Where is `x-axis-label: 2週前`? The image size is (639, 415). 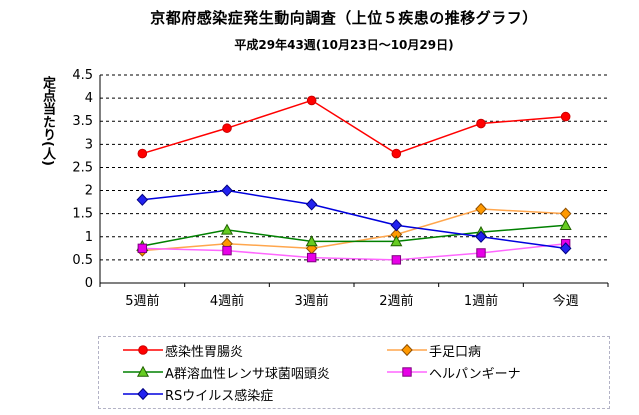 x-axis-label: 2週前 is located at coordinates (396, 301).